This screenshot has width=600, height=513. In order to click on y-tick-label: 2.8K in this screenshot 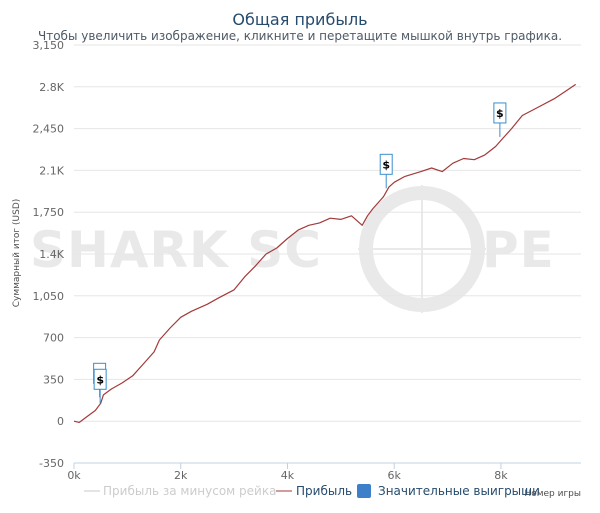, I will do `click(51, 87)`.